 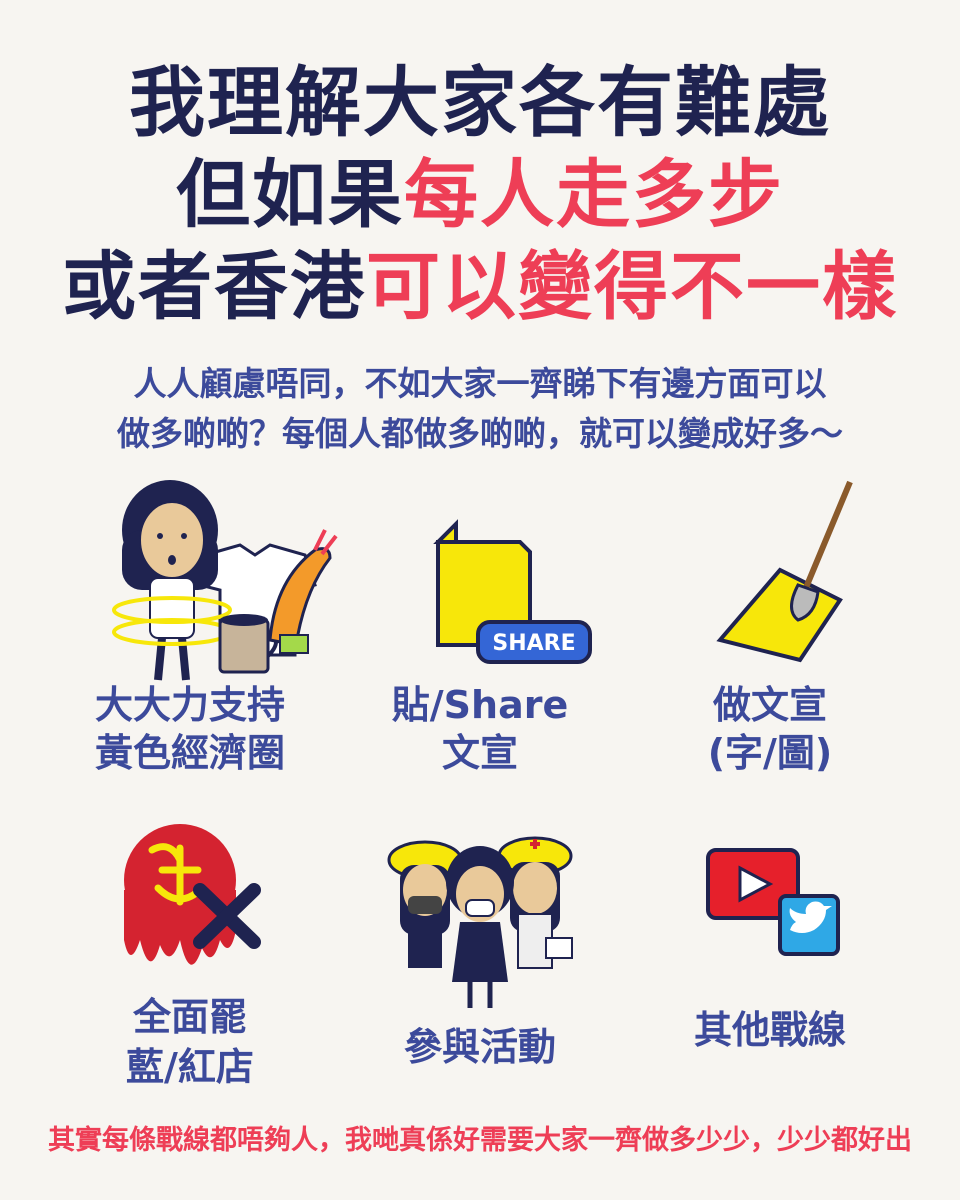 What do you see at coordinates (784, 571) in the screenshot?
I see `paintbrush-paper-icon` at bounding box center [784, 571].